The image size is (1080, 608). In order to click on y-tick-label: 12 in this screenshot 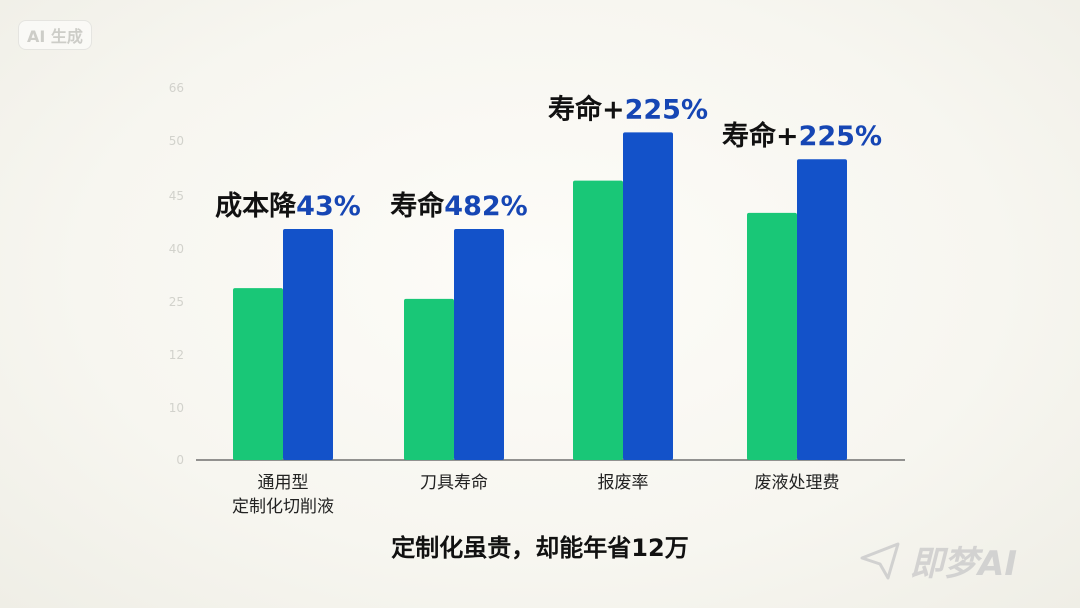, I will do `click(176, 355)`.